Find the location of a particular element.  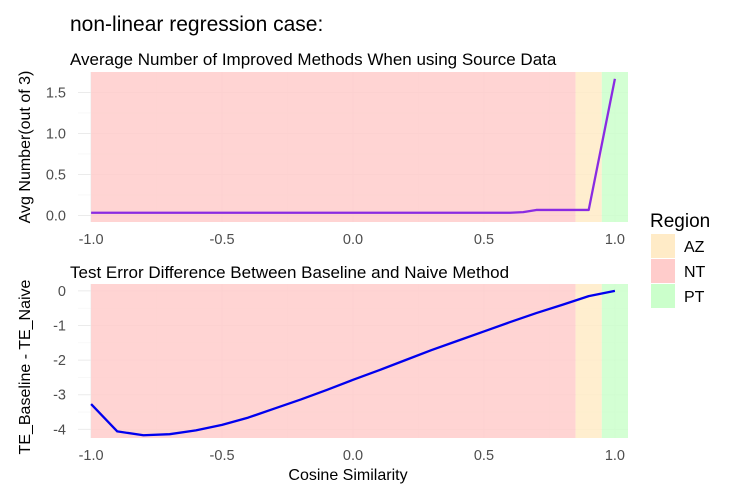

legend-label-pt: PT is located at coordinates (694, 297).